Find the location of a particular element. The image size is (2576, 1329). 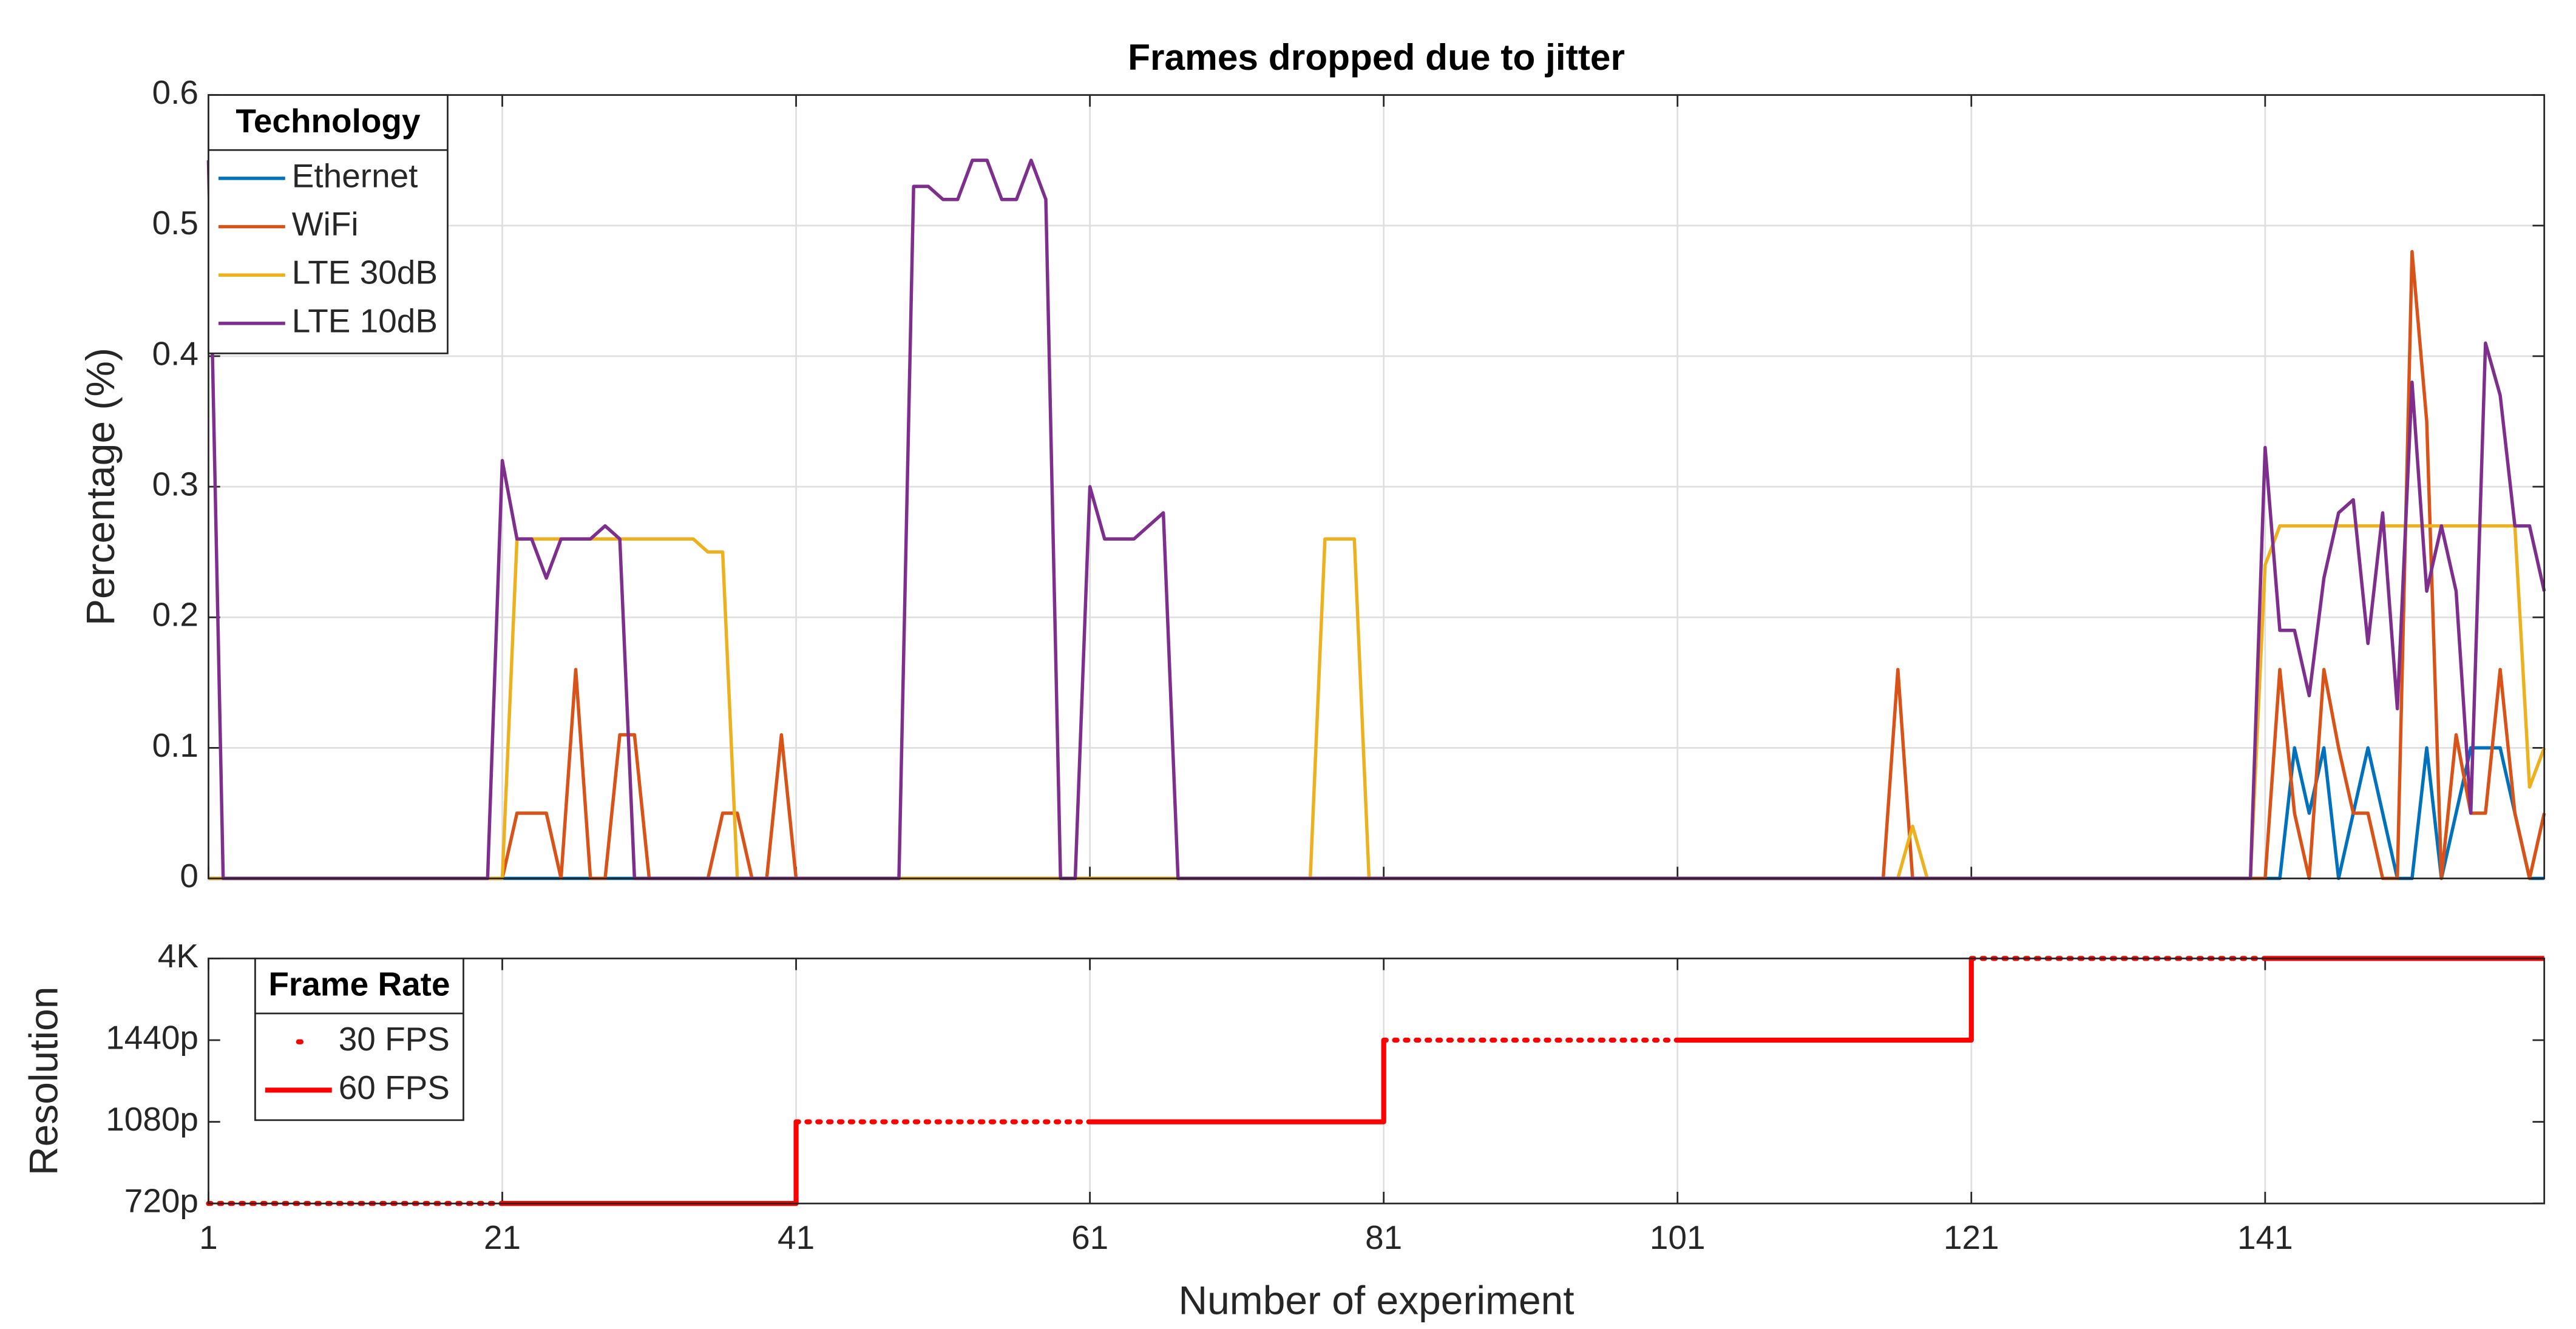

legend-label: Ethernet is located at coordinates (355, 175).